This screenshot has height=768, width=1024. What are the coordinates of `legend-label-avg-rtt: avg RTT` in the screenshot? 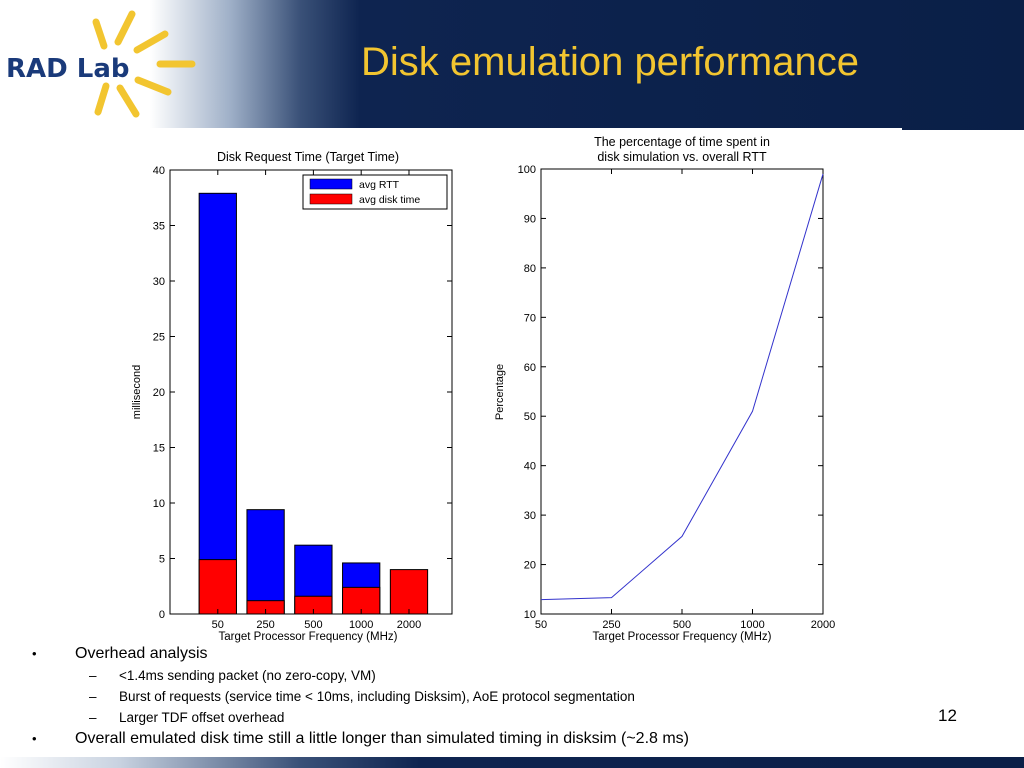 It's located at (379, 185).